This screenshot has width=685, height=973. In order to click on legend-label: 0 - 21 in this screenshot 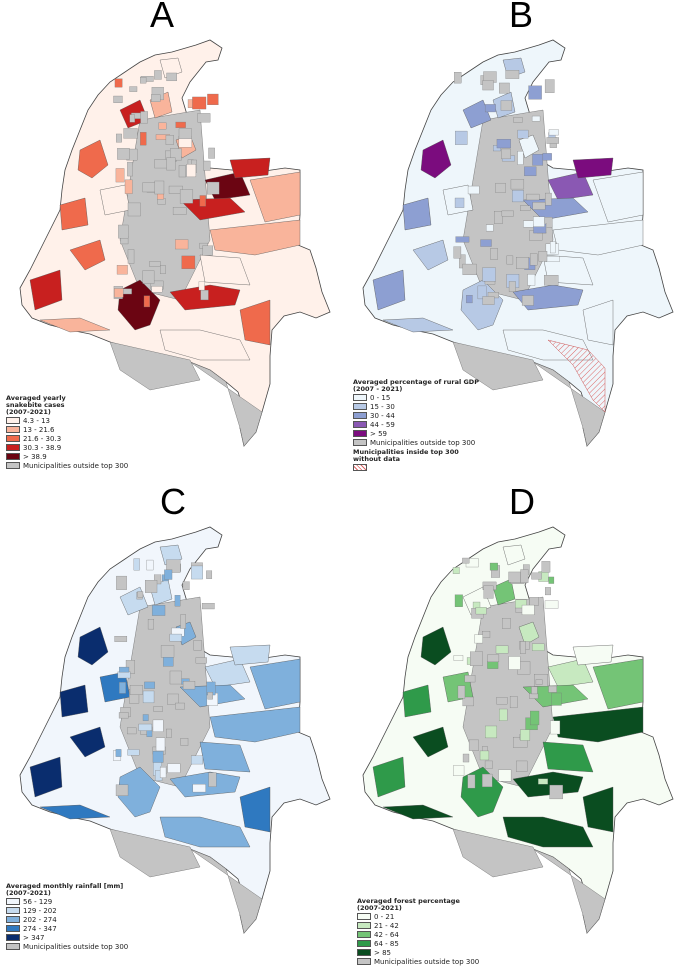, I will do `click(384, 916)`.